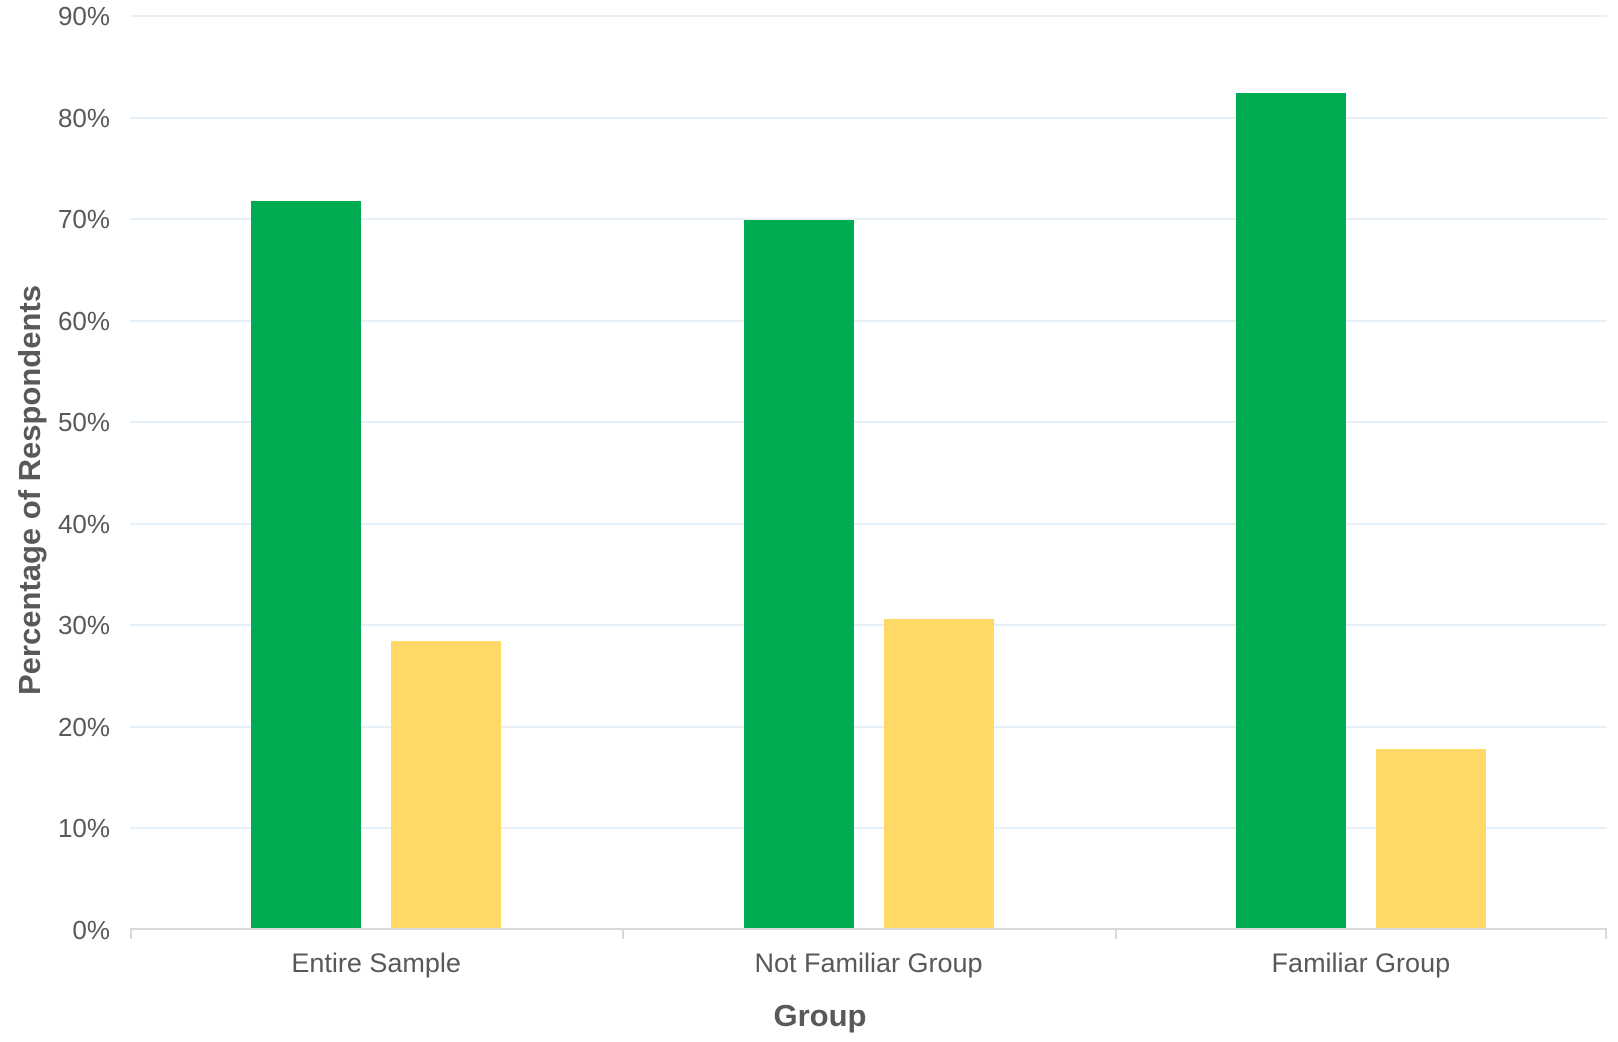 Image resolution: width=1618 pixels, height=1042 pixels. Describe the element at coordinates (938, 773) in the screenshot. I see `bar-yellow-not-familiar-group` at that location.